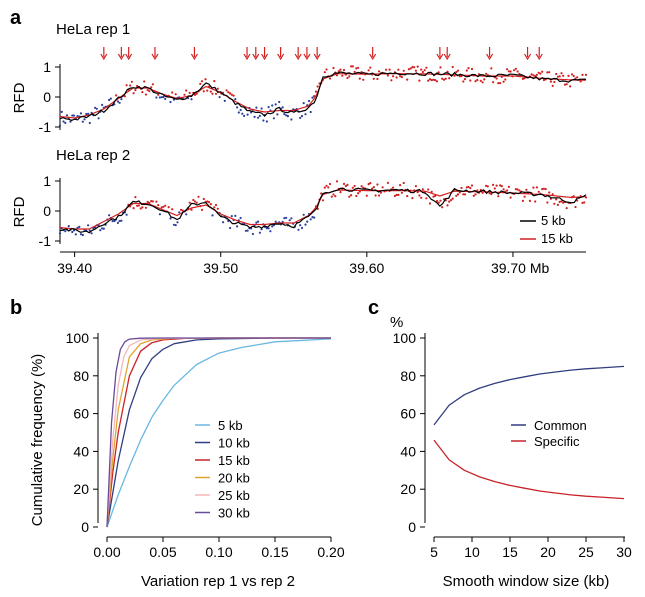 The image size is (645, 597). I want to click on x-tick-label: 5, so click(434, 552).